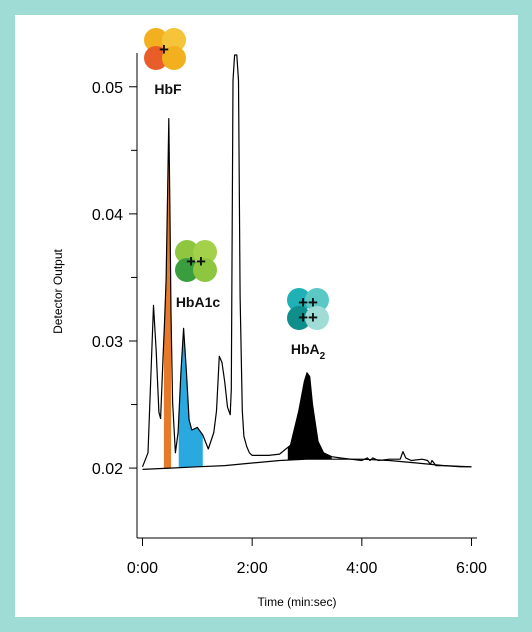 The height and width of the screenshot is (632, 532). Describe the element at coordinates (297, 602) in the screenshot. I see `x-axis-label: Time (min:sec)` at that location.